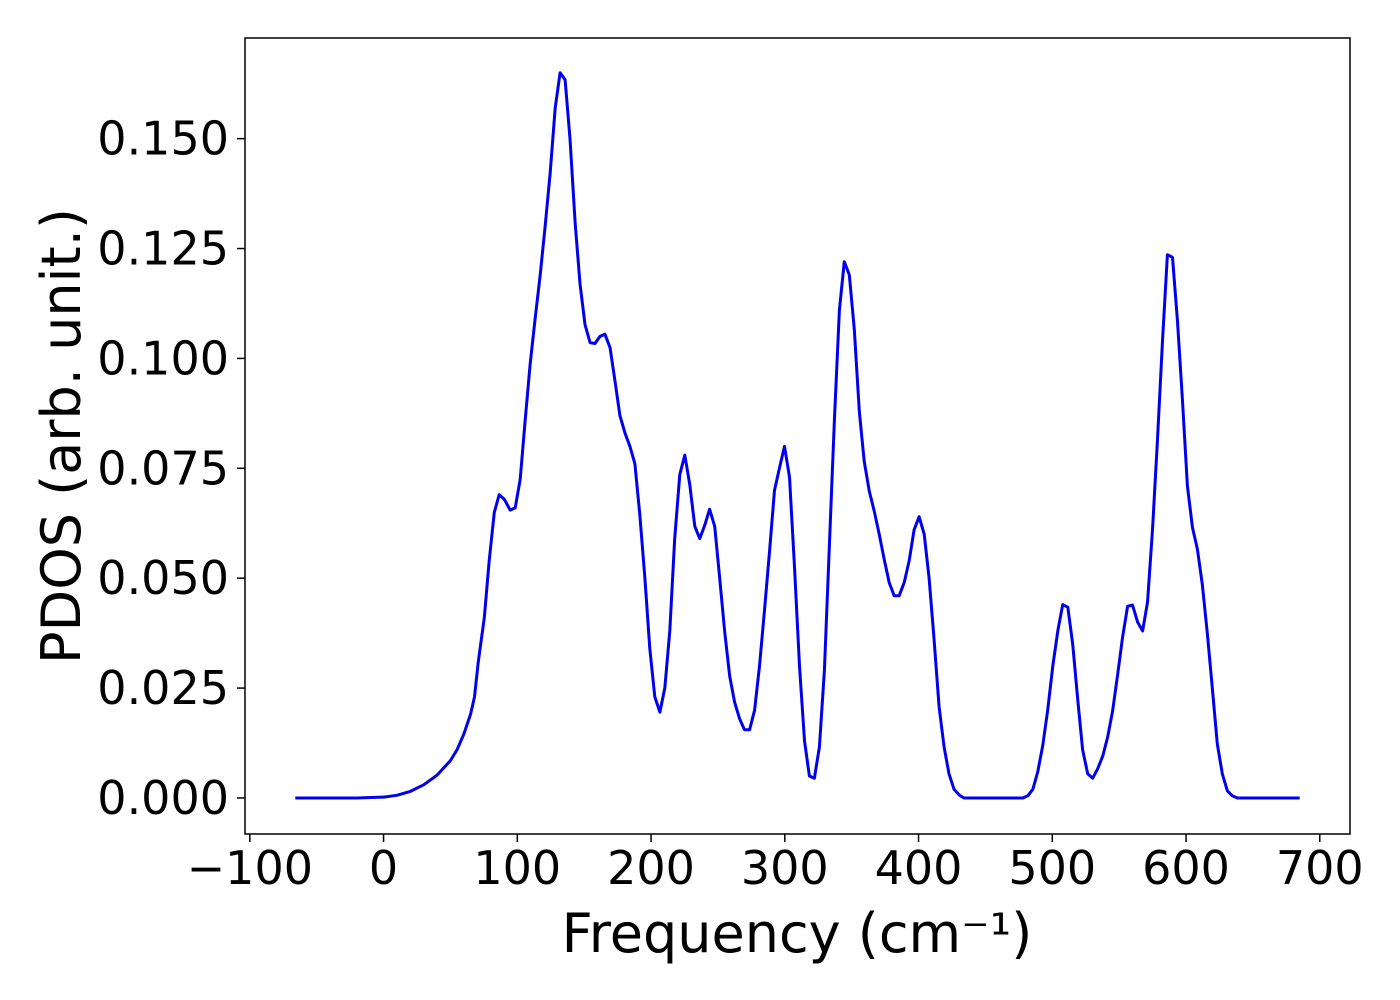 This screenshot has width=1400, height=1000. Describe the element at coordinates (163, 139) in the screenshot. I see `y-tick-label: 0.150` at that location.